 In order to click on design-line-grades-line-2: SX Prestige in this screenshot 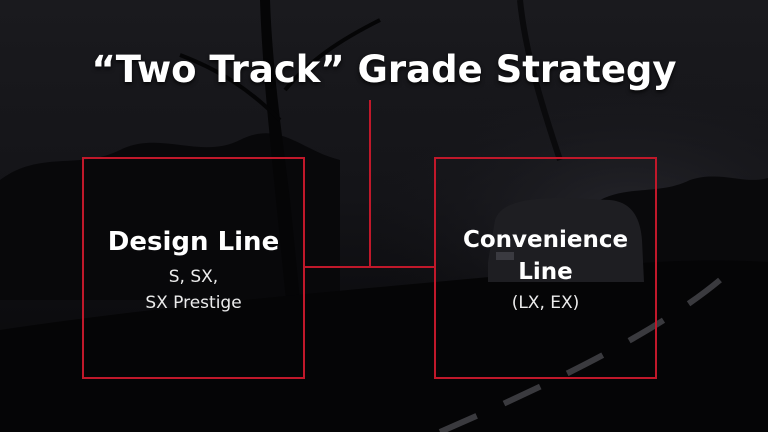, I will do `click(193, 303)`.